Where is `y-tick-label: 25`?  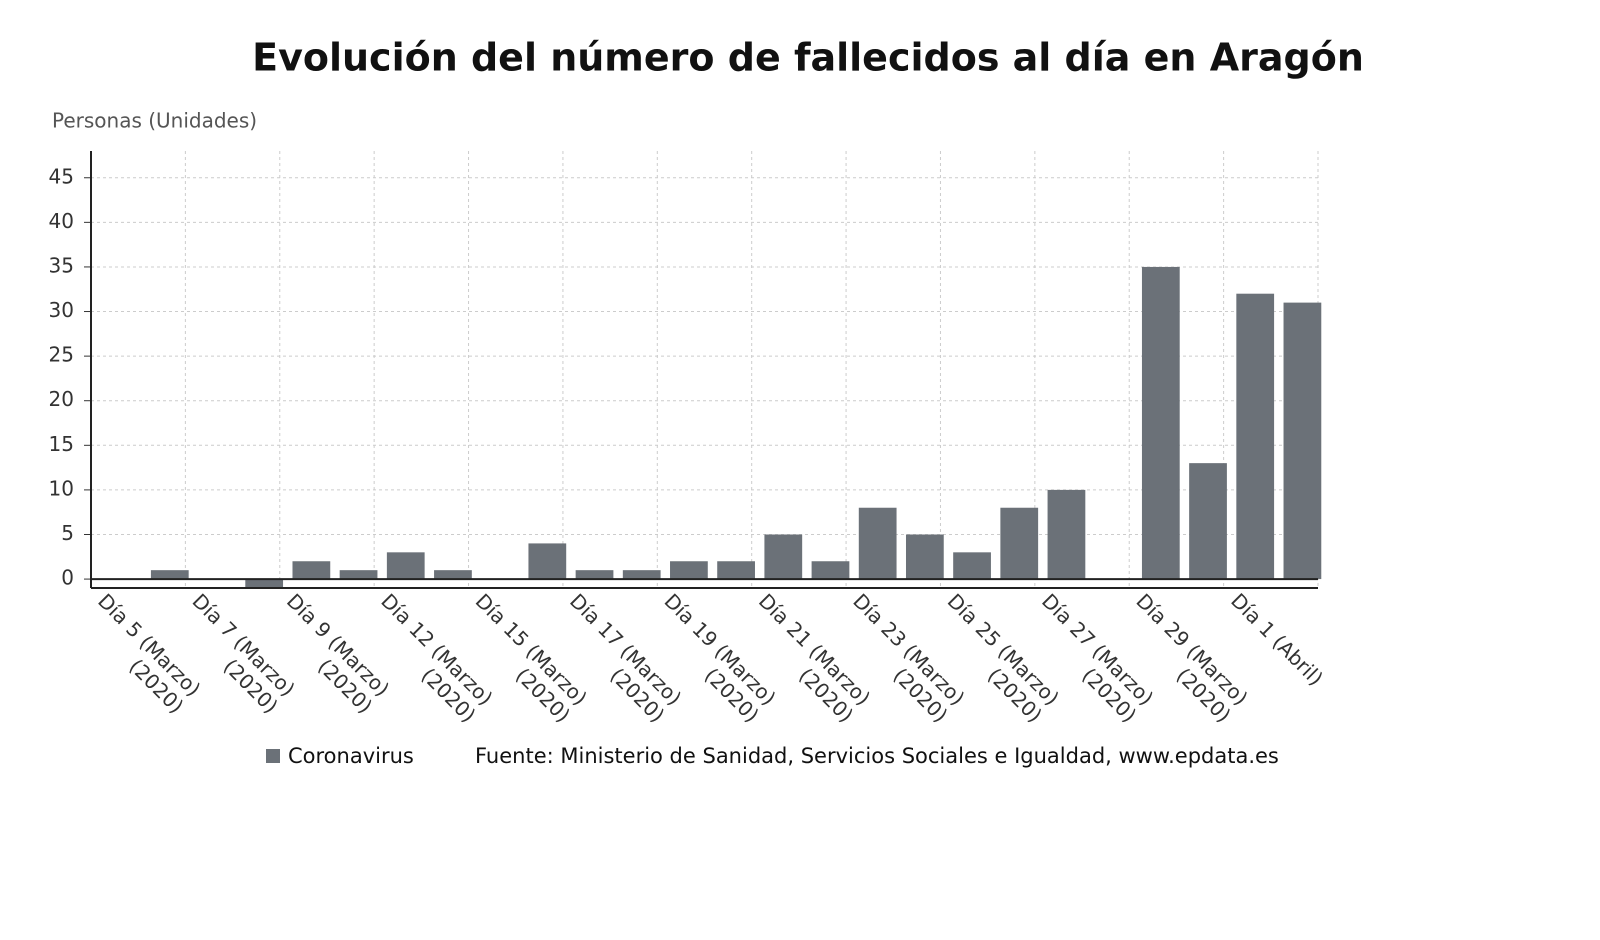
y-tick-label: 25 is located at coordinates (61, 355).